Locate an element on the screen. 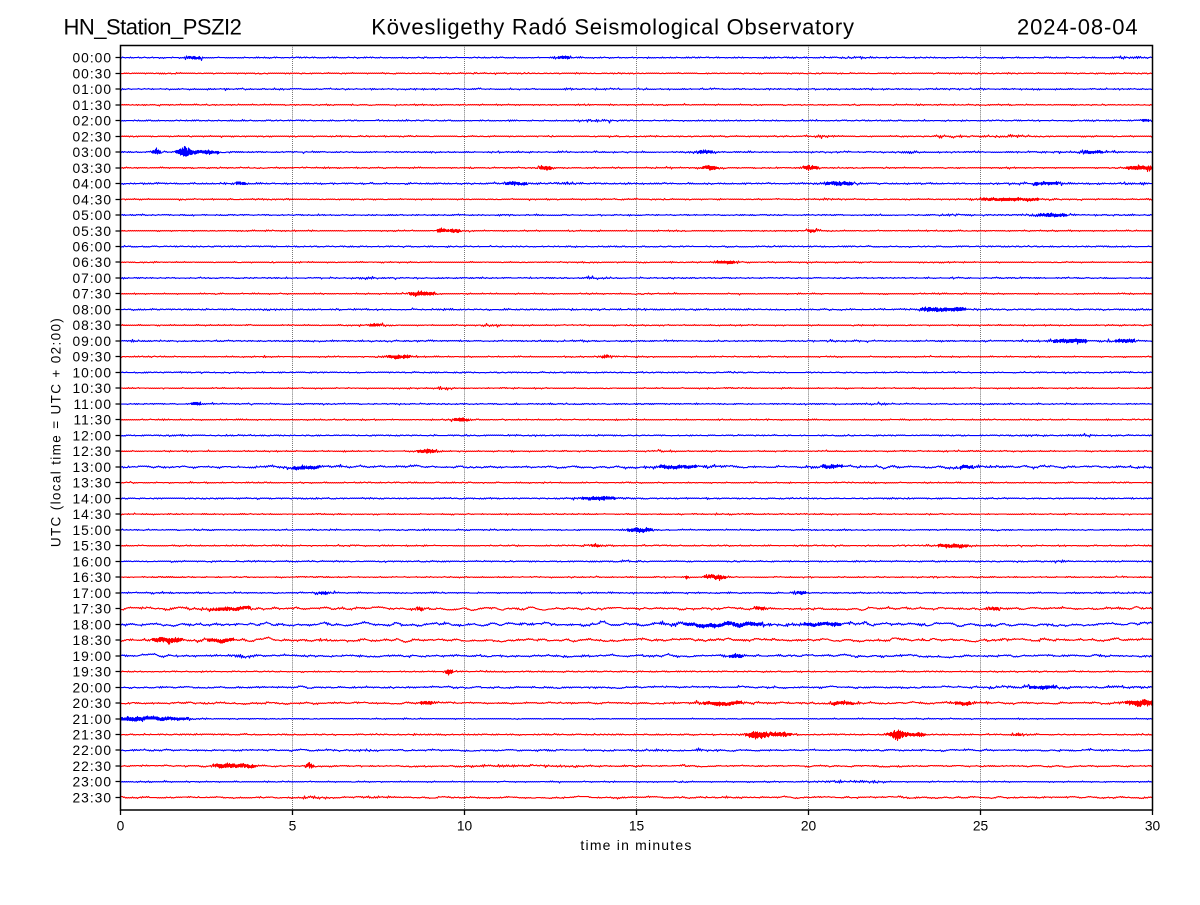  svg-text: 0 is located at coordinates (121, 826).